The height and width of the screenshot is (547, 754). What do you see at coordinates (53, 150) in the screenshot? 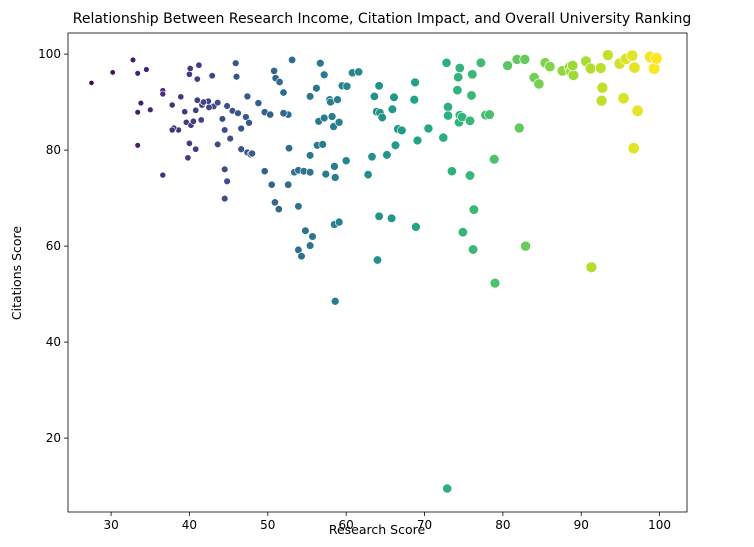
I see `y-tick-label: 80` at bounding box center [53, 150].